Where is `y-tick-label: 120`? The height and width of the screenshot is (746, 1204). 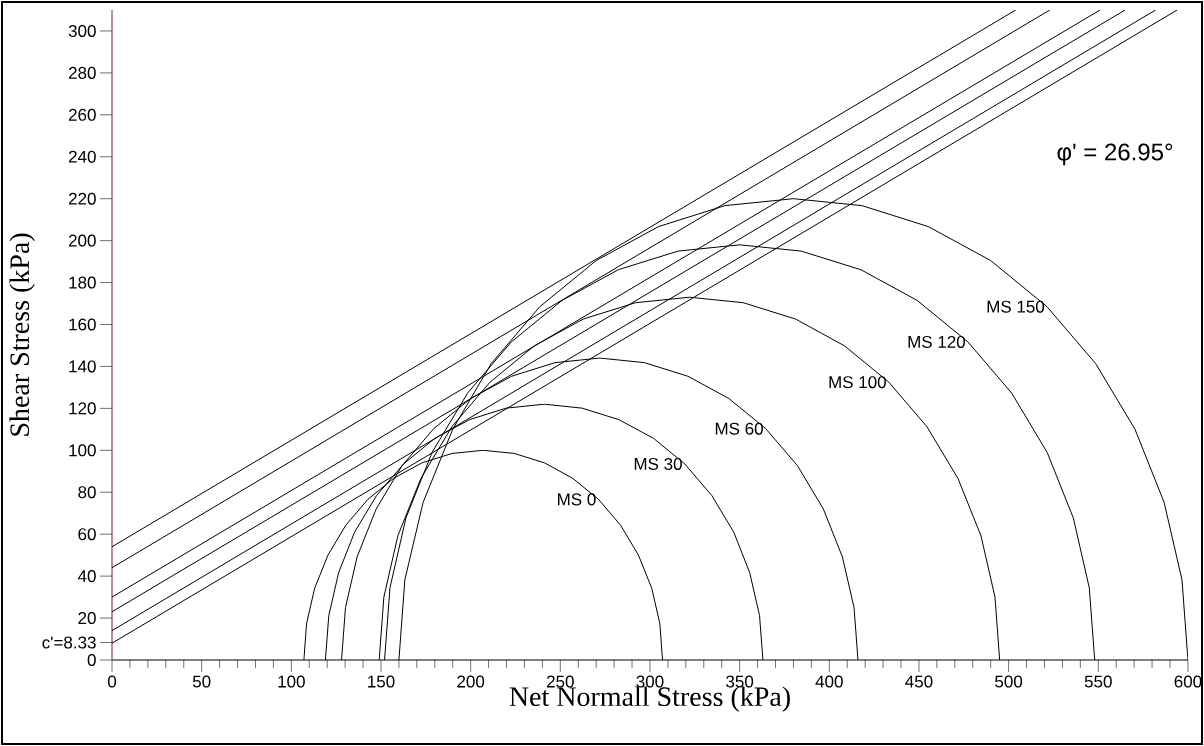 y-tick-label: 120 is located at coordinates (82, 408).